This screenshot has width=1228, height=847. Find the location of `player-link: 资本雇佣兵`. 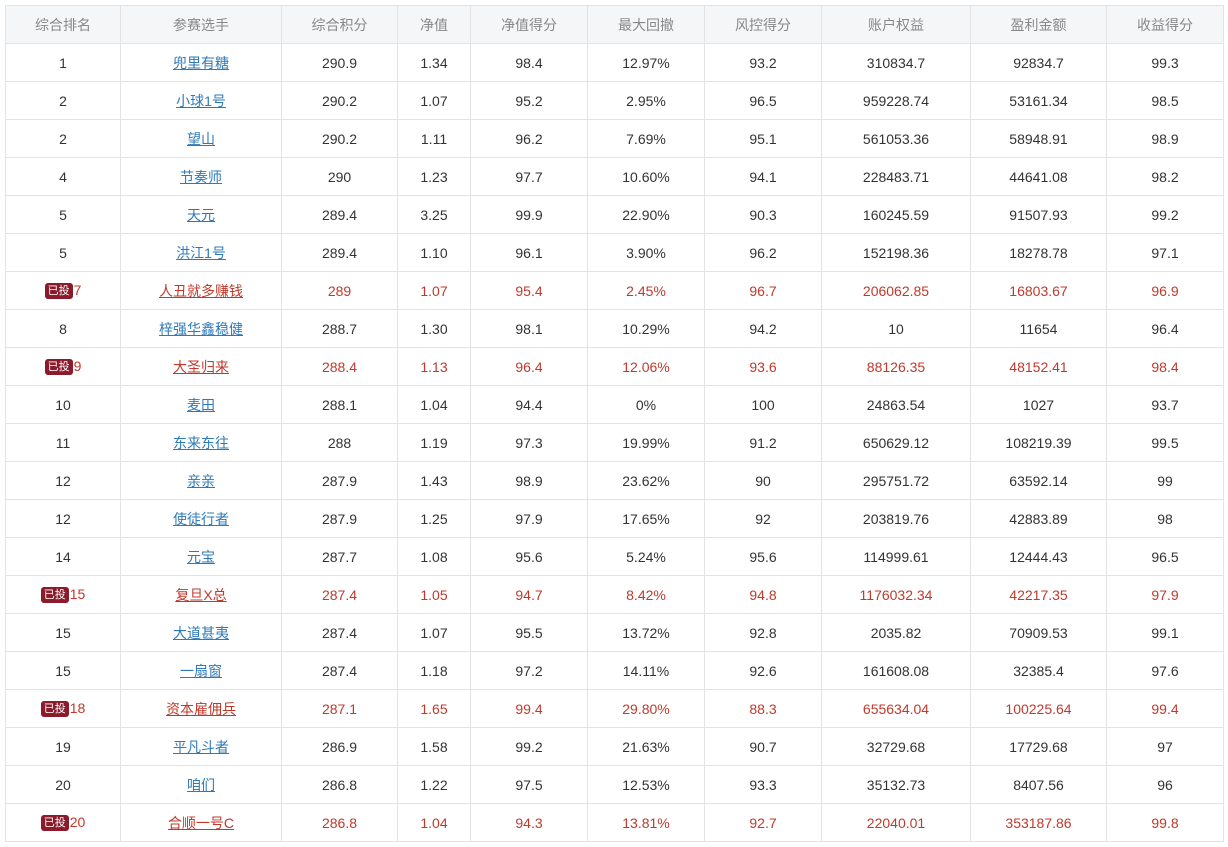

player-link: 资本雇佣兵 is located at coordinates (201, 708).